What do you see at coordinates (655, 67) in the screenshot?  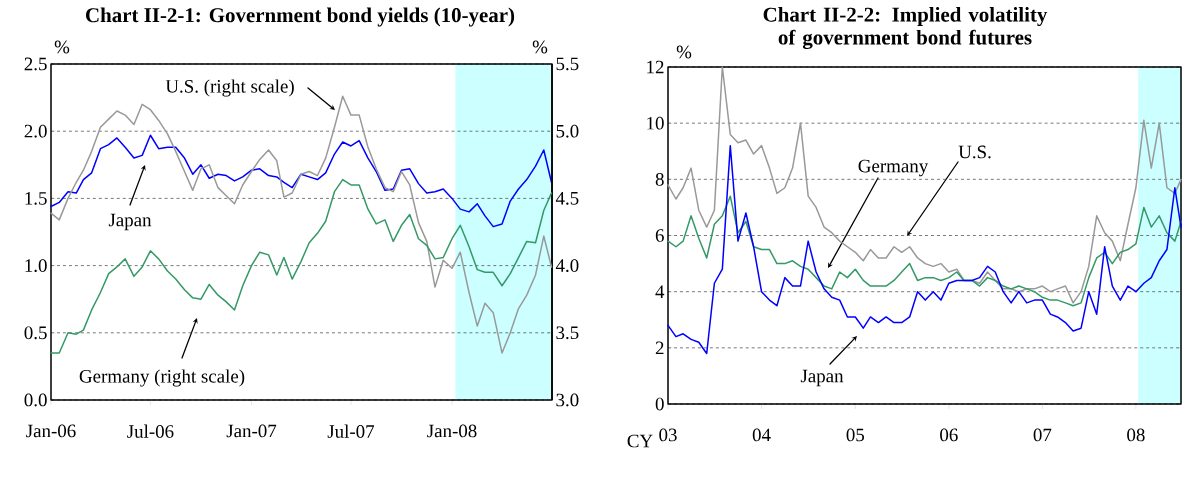 I see `y-tick-label: 12` at bounding box center [655, 67].